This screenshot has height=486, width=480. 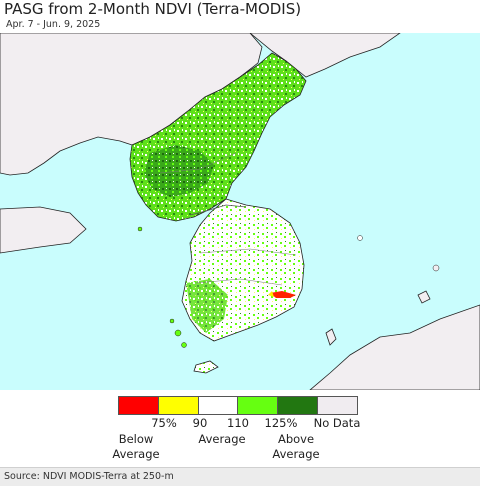 I want to click on japan, so click(x=394, y=347).